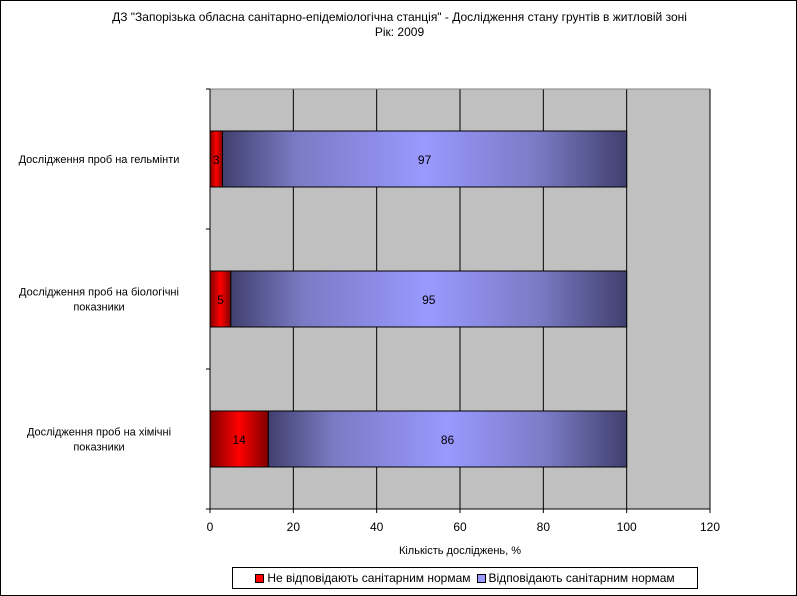 This screenshot has width=797, height=596. I want to click on data-label: 3, so click(216, 160).